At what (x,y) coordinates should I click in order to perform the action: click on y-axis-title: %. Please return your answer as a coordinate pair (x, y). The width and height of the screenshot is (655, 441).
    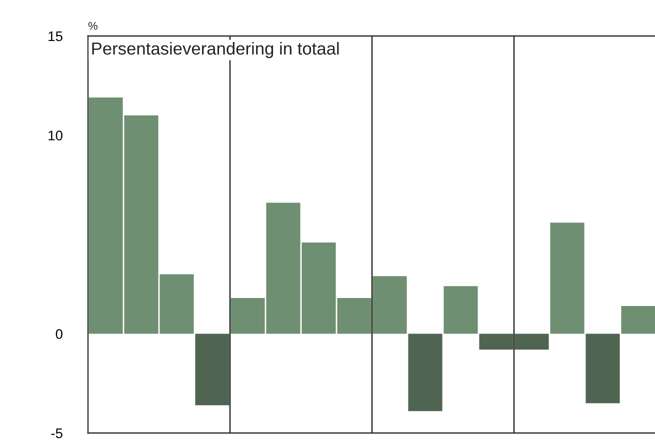
    Looking at the image, I should click on (93, 26).